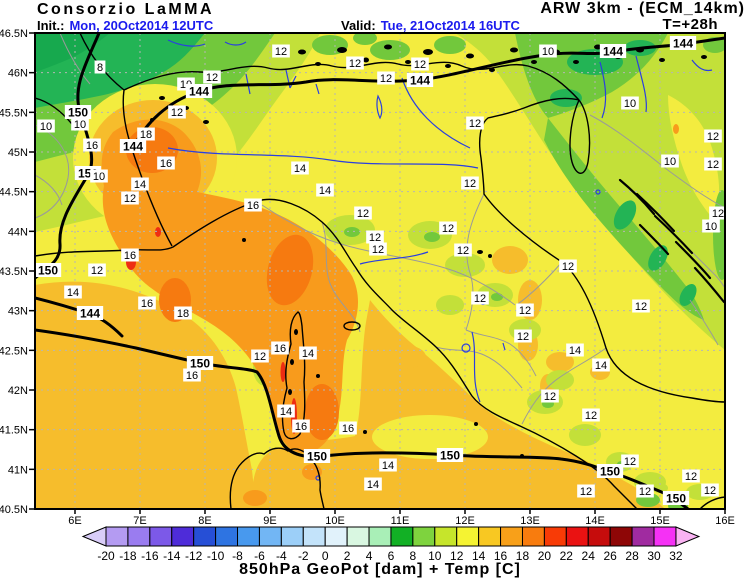 The height and width of the screenshot is (580, 751). I want to click on init-line: Init.: Mon, 20Oct2014 12UTC, so click(125, 25).